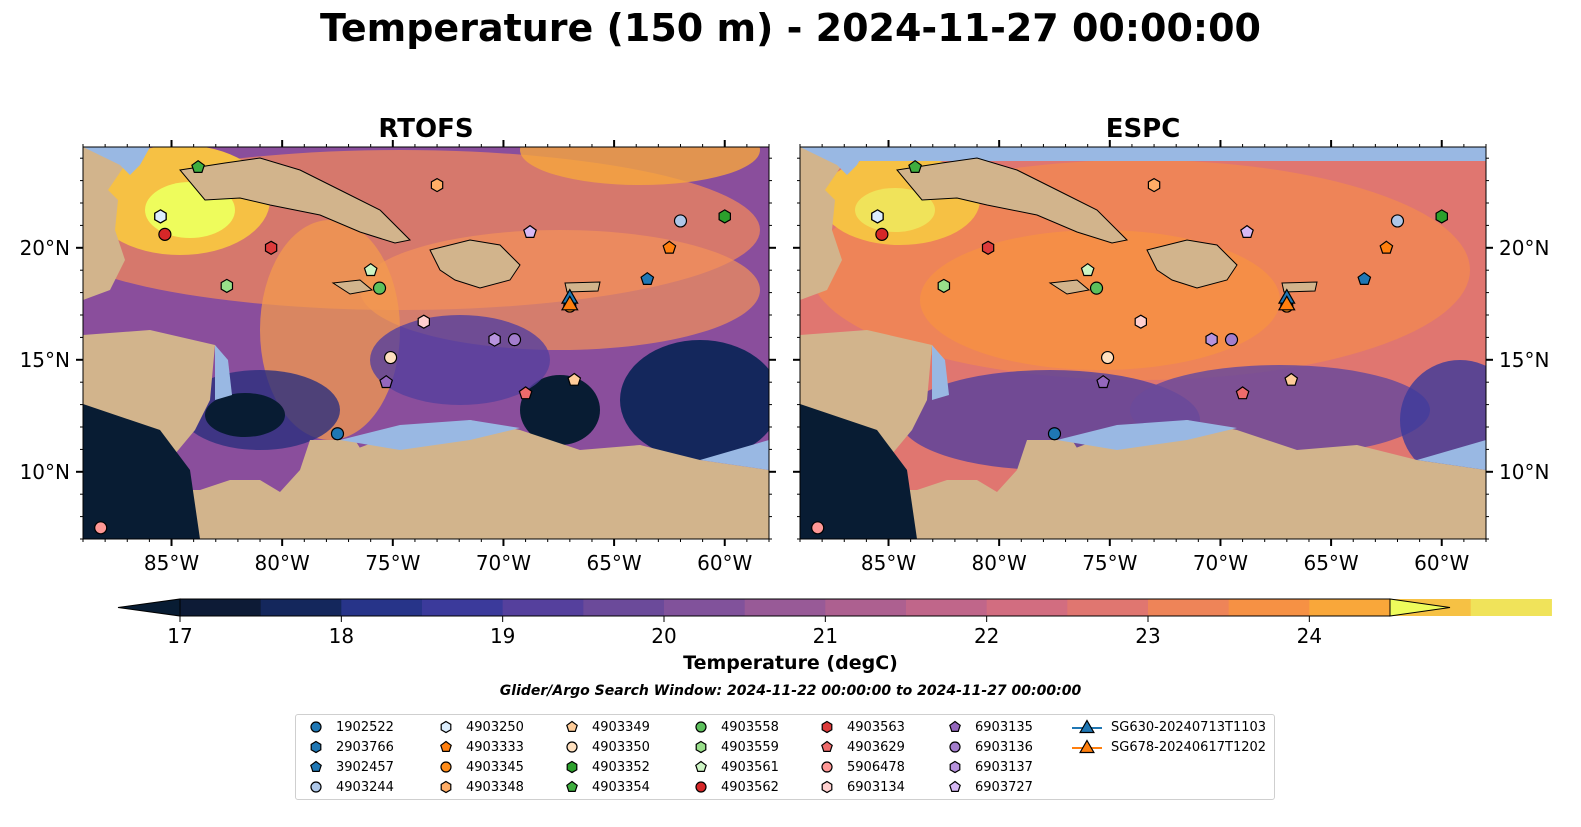 This screenshot has width=1581, height=827. I want to click on legend-item: 4903354, so click(605, 787).